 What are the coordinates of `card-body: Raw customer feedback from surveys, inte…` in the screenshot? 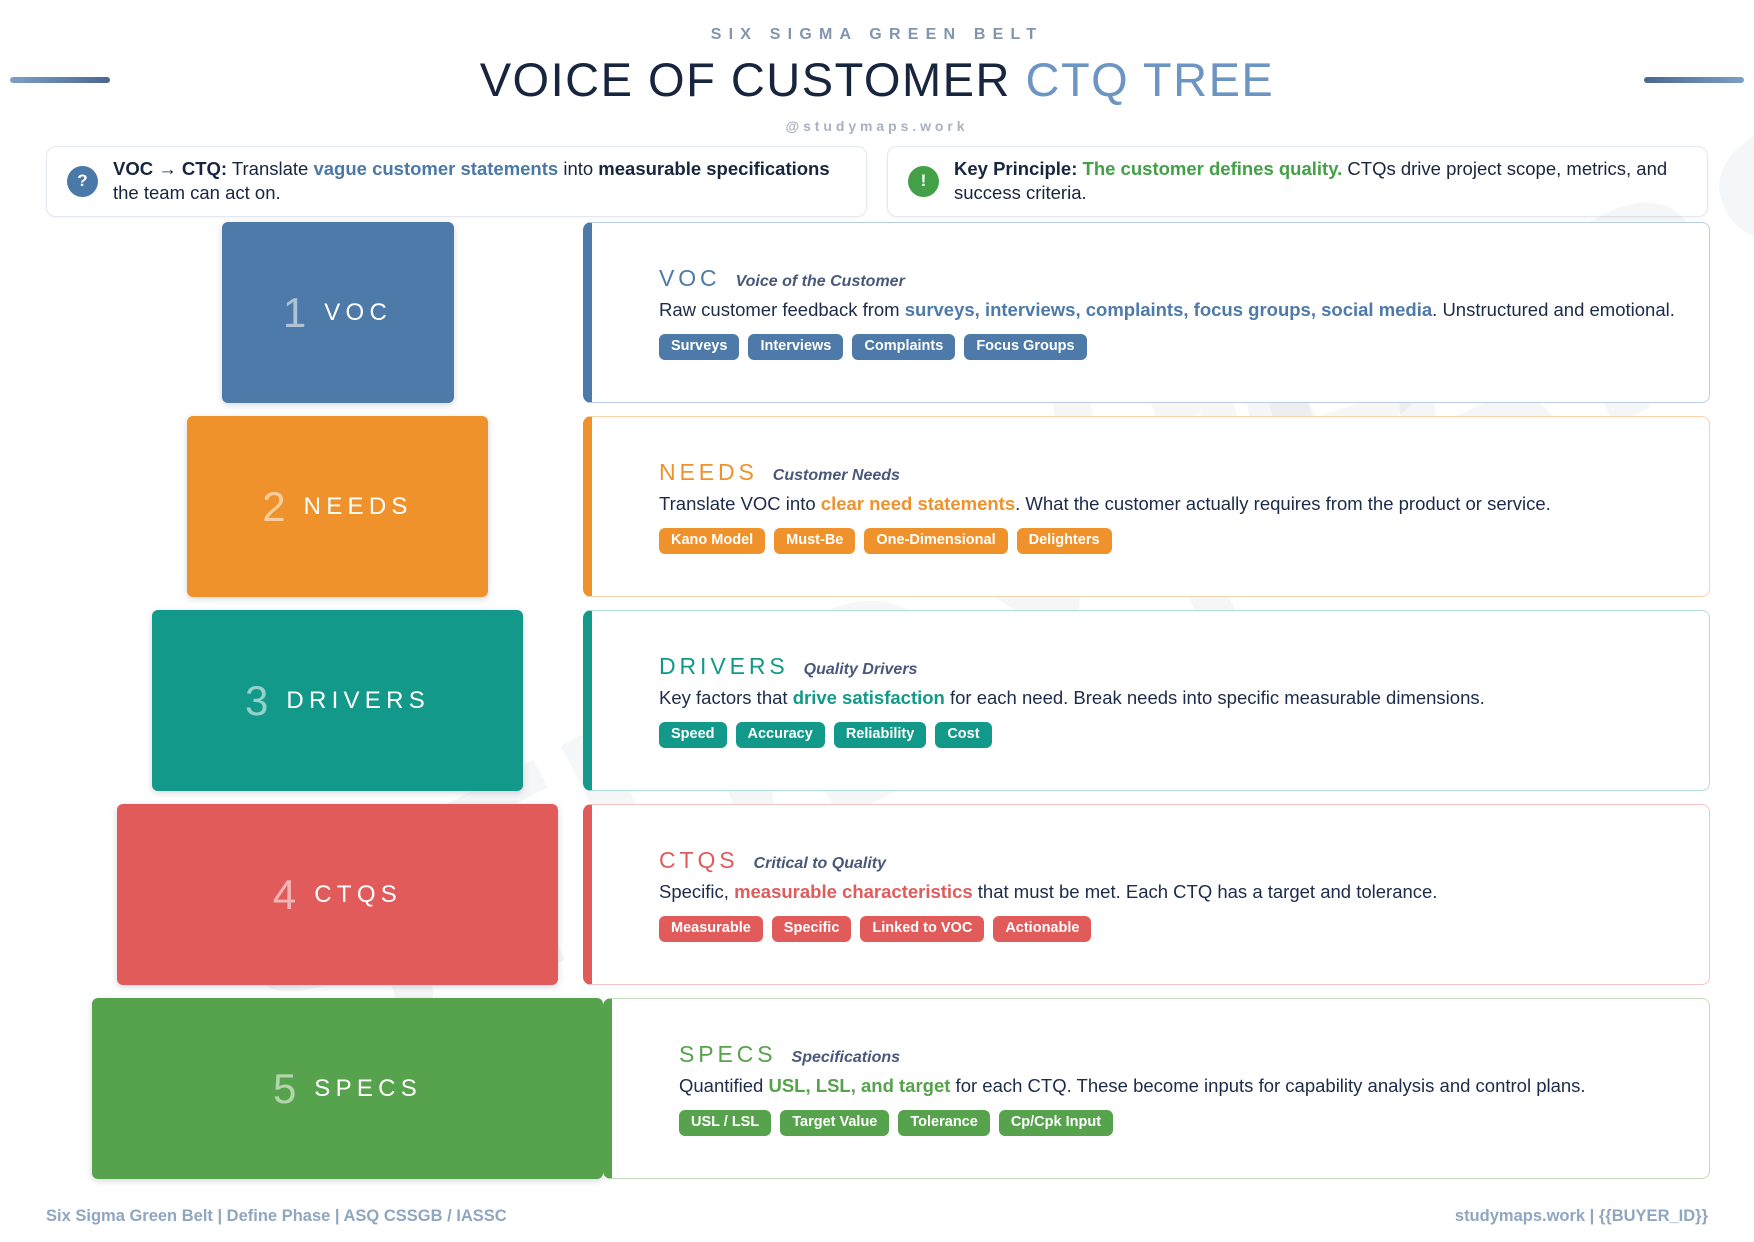 It's located at (1169, 310).